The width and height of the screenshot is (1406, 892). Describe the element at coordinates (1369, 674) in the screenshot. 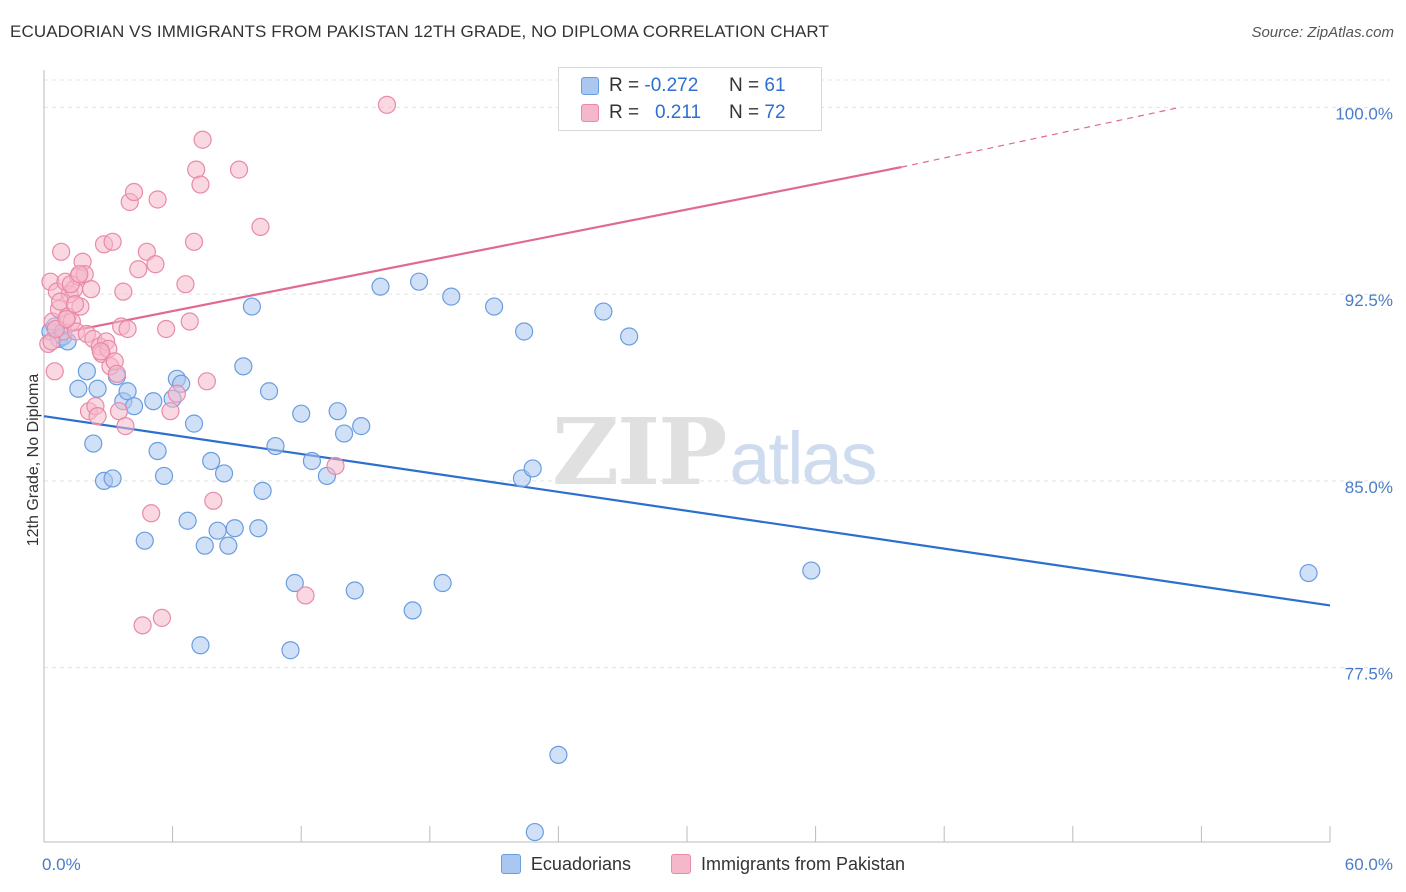

I see `y-tick-label: 77.5%` at that location.